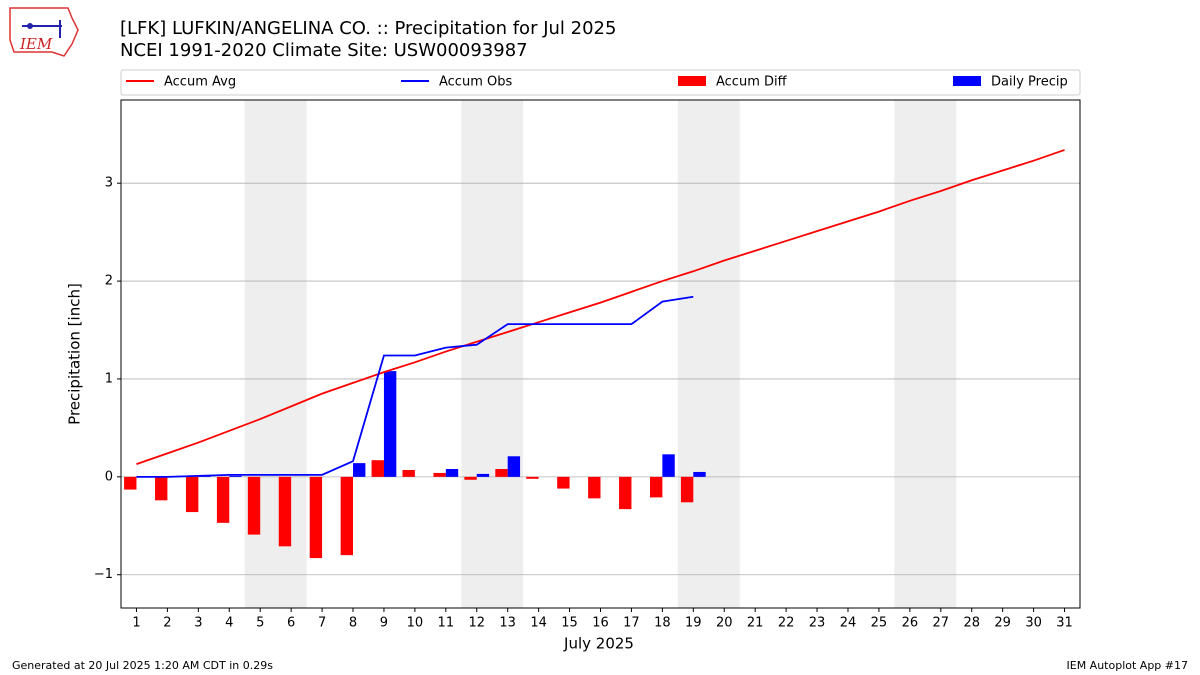  Describe the element at coordinates (353, 623) in the screenshot. I see `x-tick-label: 8` at that location.